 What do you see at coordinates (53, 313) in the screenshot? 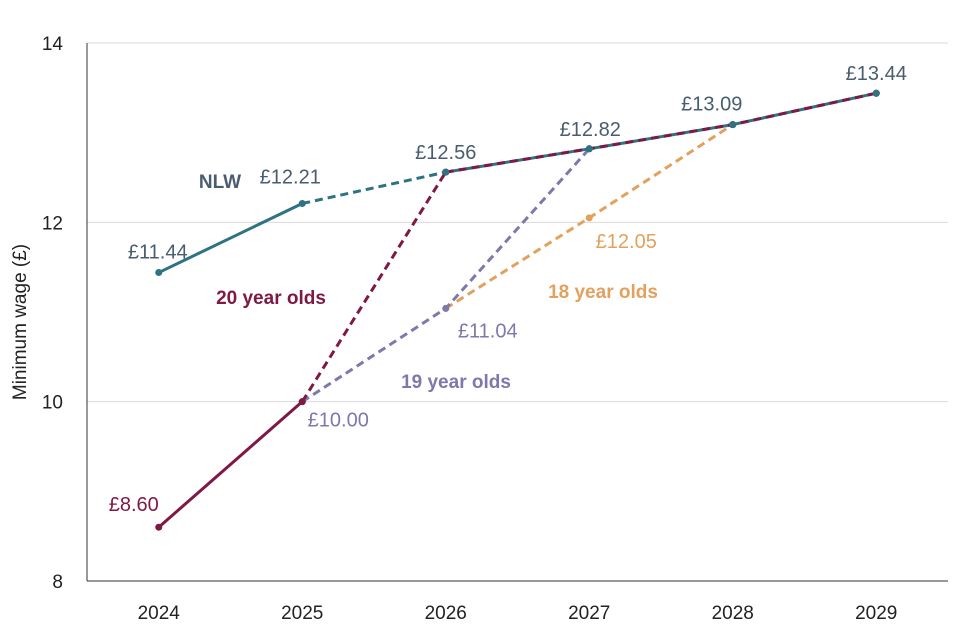
I see `y-axis-ticks: 8 10 12 14` at bounding box center [53, 313].